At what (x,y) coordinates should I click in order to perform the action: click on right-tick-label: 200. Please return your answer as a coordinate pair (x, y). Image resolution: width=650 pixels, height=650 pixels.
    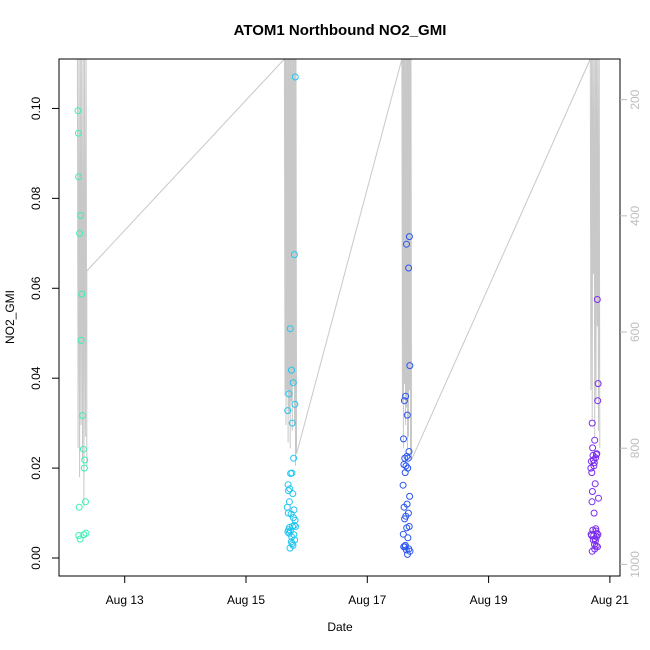
    Looking at the image, I should click on (635, 99).